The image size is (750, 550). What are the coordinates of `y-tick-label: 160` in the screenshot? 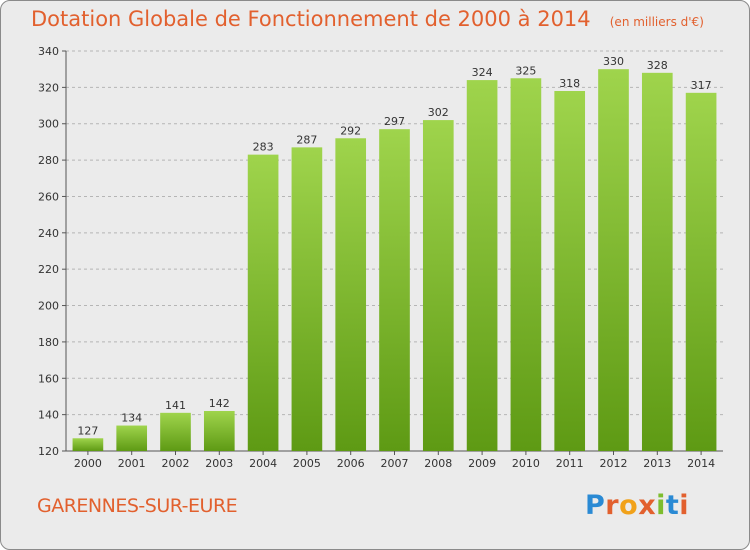 It's located at (48, 378).